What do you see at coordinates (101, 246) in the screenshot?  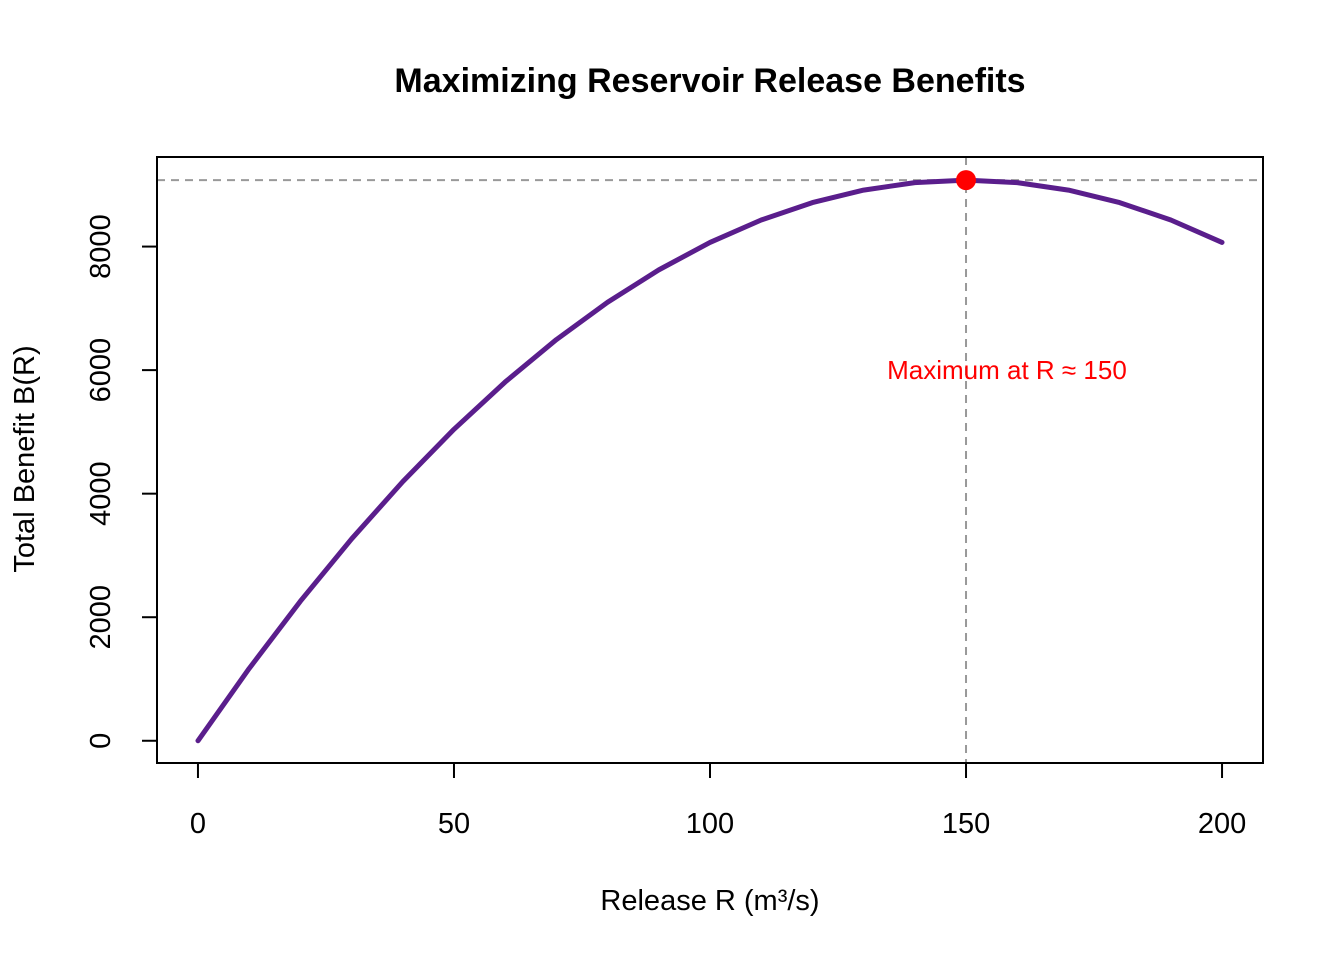 I see `y-tick-label: 8000` at bounding box center [101, 246].